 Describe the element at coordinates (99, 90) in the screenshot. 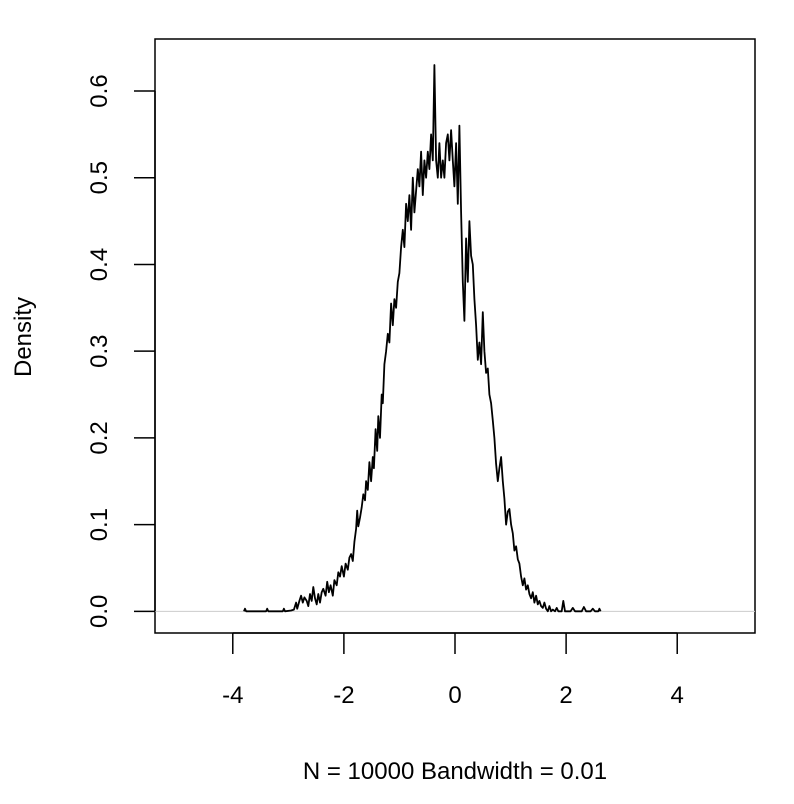

I see `y-tick-label: 0.6` at that location.